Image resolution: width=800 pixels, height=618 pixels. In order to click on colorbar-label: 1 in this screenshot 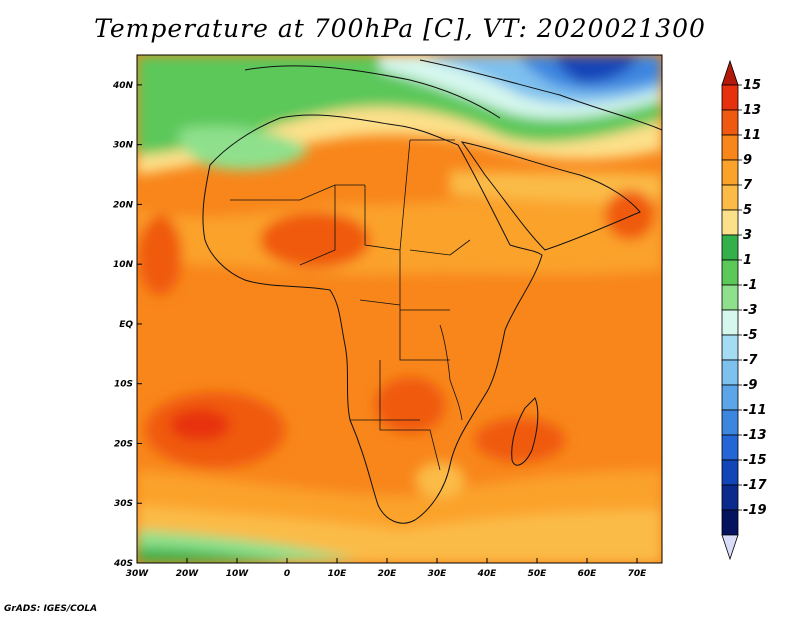, I will do `click(747, 260)`.